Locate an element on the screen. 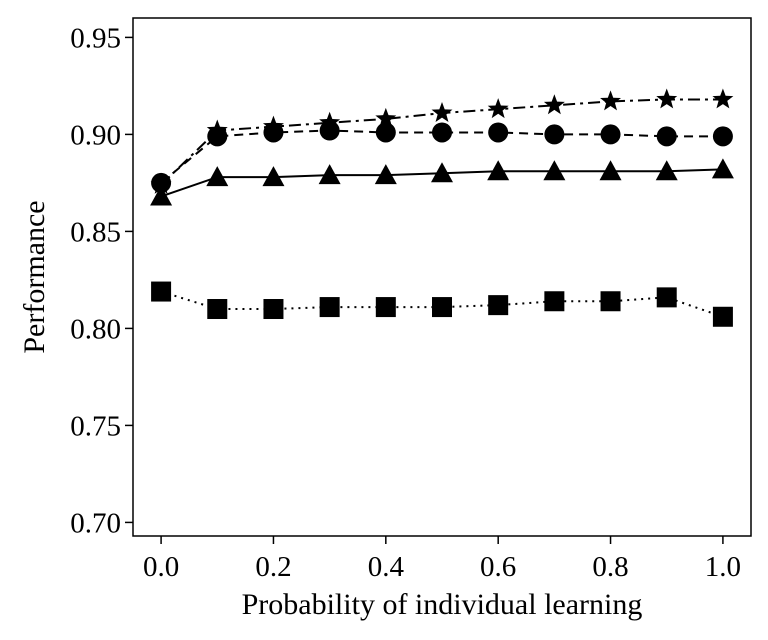  x-tick-label: 0.8 is located at coordinates (610, 567).